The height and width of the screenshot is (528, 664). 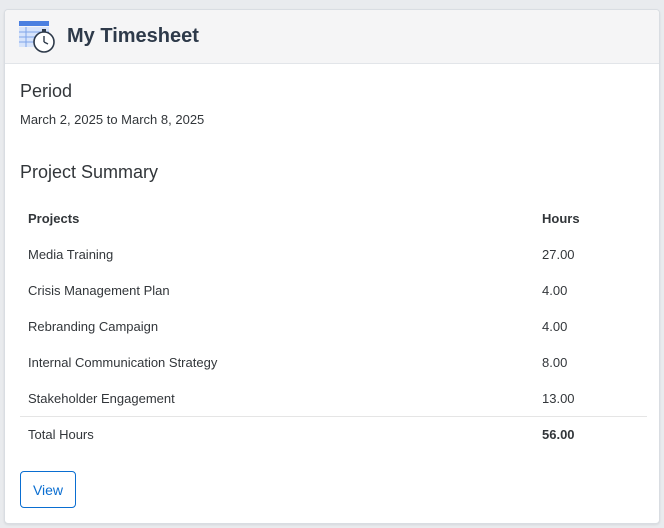 I want to click on project-summary-heading: Project Summary, so click(x=89, y=172).